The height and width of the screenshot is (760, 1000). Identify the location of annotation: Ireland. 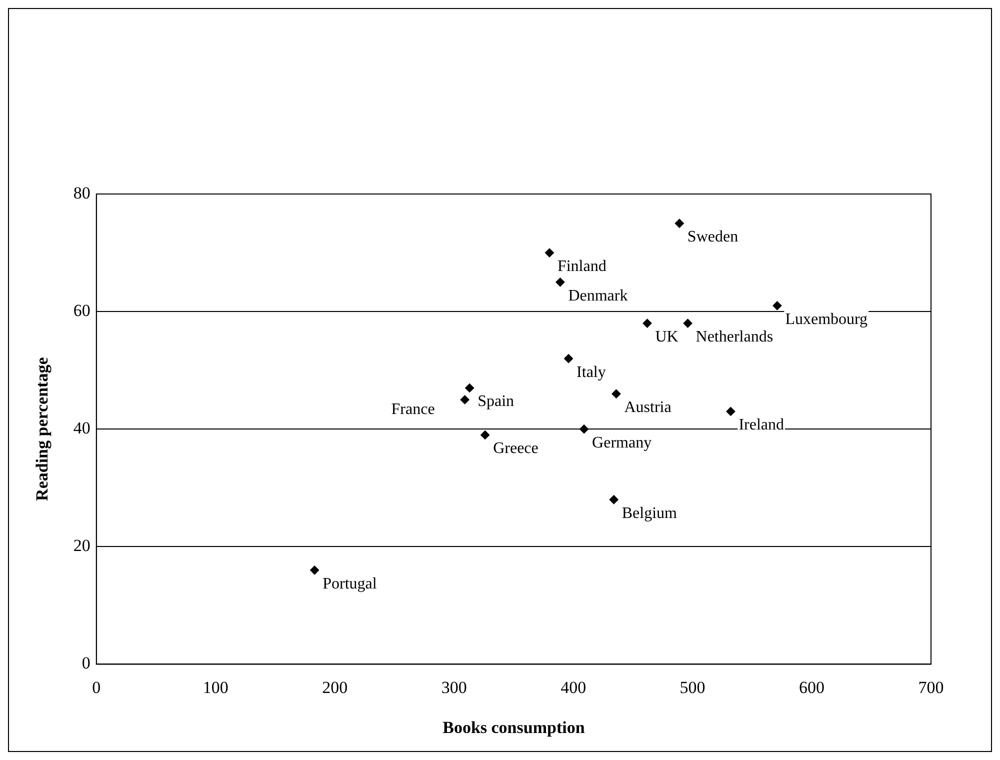
(761, 425).